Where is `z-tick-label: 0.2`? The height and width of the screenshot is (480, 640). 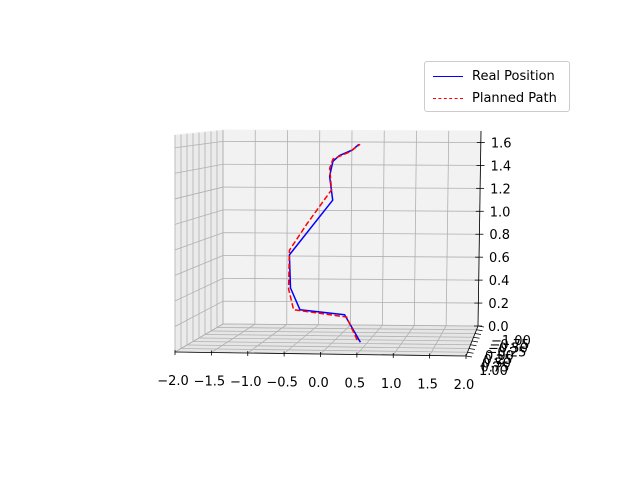
z-tick-label: 0.2 is located at coordinates (498, 304).